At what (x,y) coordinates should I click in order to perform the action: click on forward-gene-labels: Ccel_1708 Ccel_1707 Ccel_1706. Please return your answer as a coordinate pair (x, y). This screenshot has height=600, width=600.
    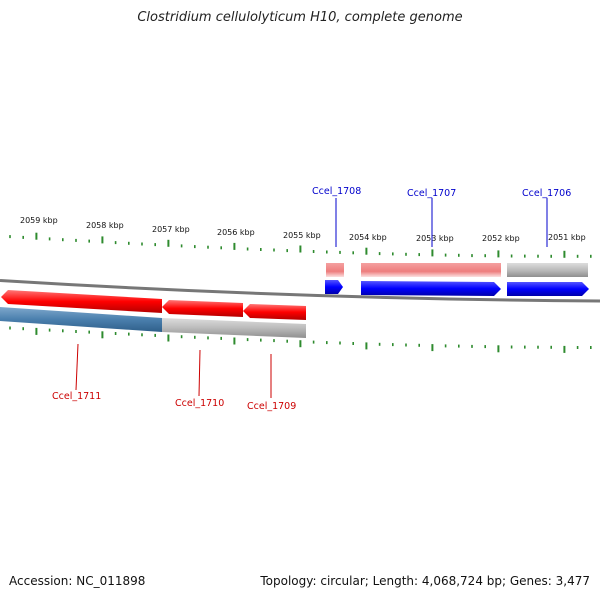
    Looking at the image, I should click on (441, 216).